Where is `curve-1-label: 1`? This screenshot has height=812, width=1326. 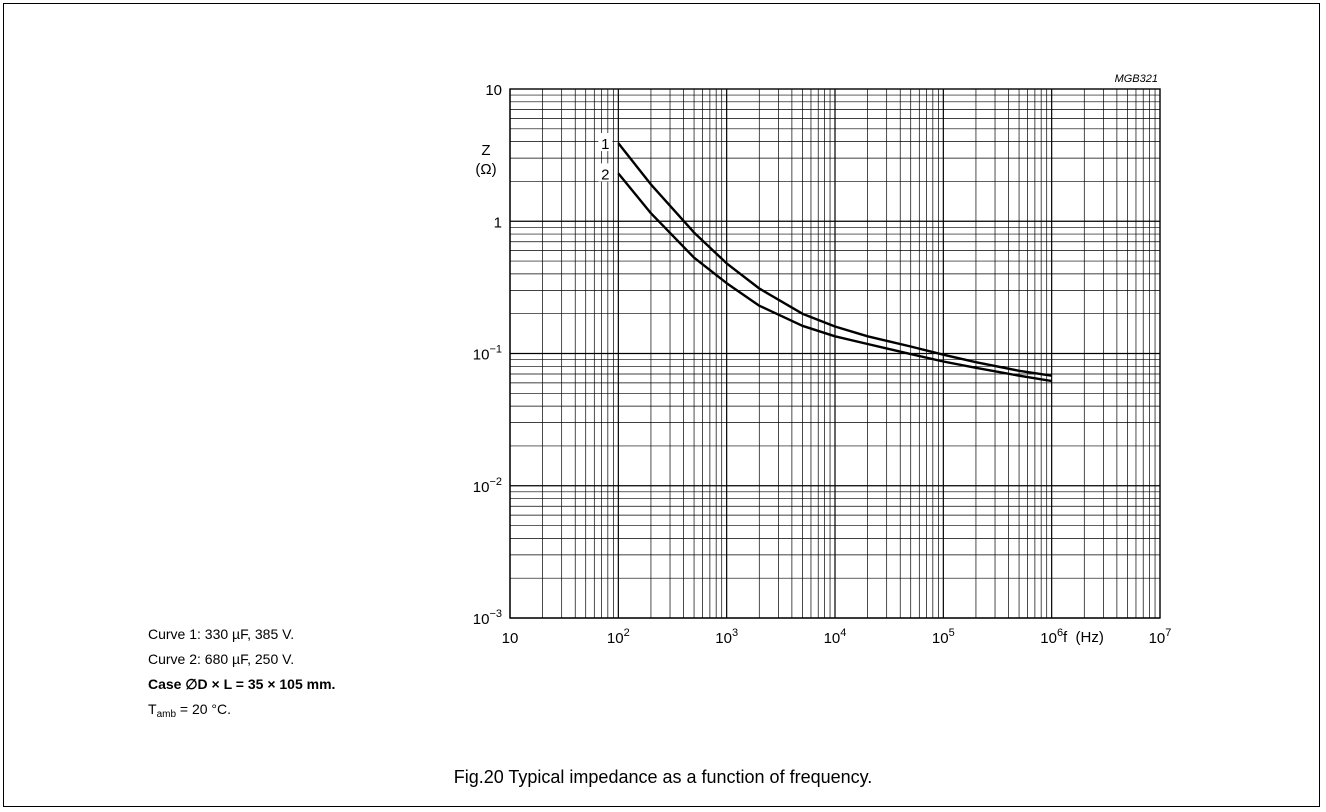 curve-1-label: 1 is located at coordinates (605, 144).